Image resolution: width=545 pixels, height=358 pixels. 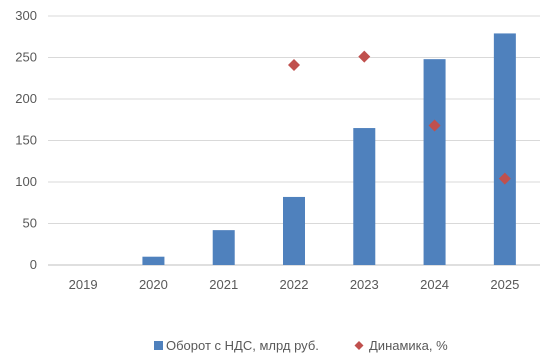 What do you see at coordinates (364, 196) in the screenshot?
I see `bar-2023` at bounding box center [364, 196].